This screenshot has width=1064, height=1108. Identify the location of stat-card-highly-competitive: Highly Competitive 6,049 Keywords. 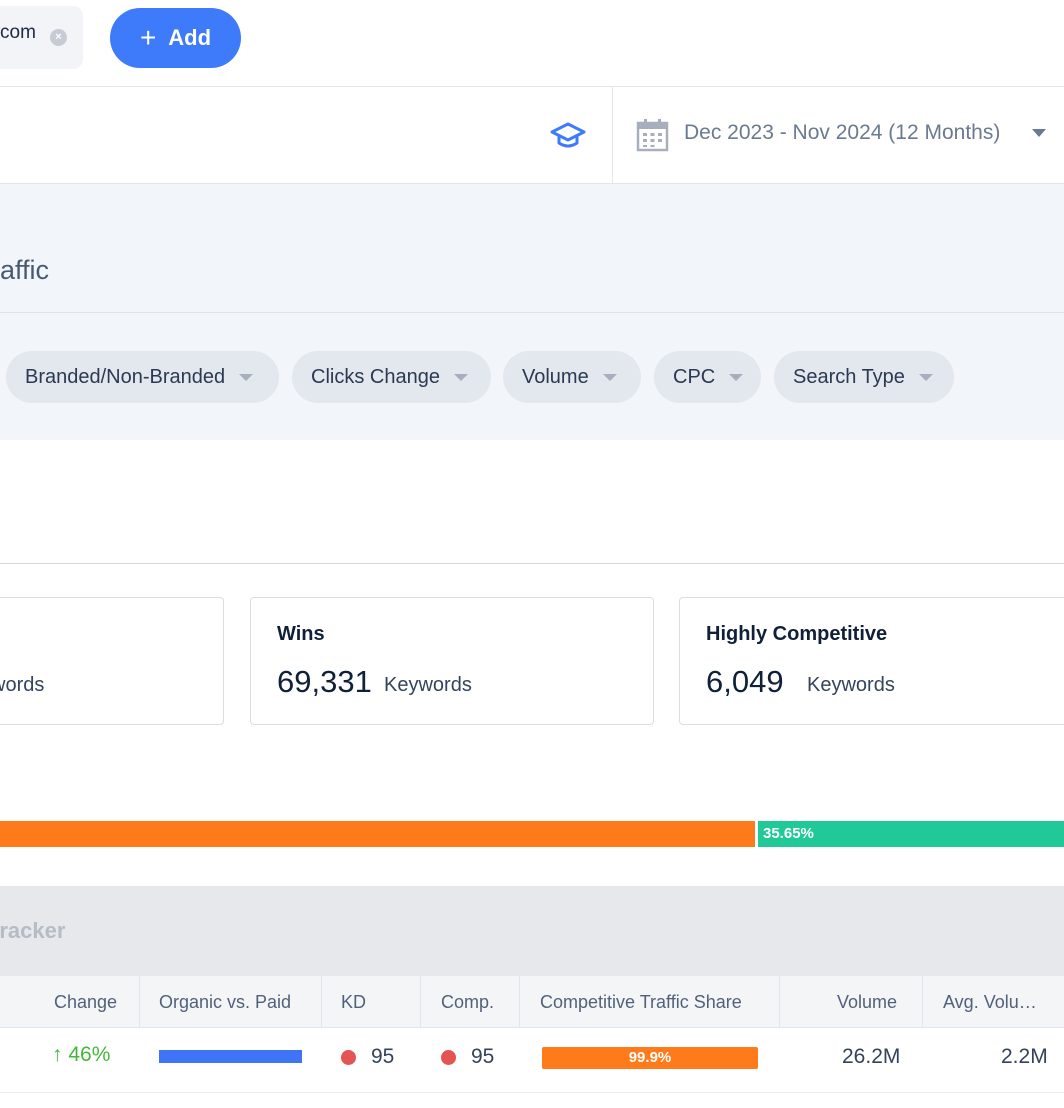
(871, 661).